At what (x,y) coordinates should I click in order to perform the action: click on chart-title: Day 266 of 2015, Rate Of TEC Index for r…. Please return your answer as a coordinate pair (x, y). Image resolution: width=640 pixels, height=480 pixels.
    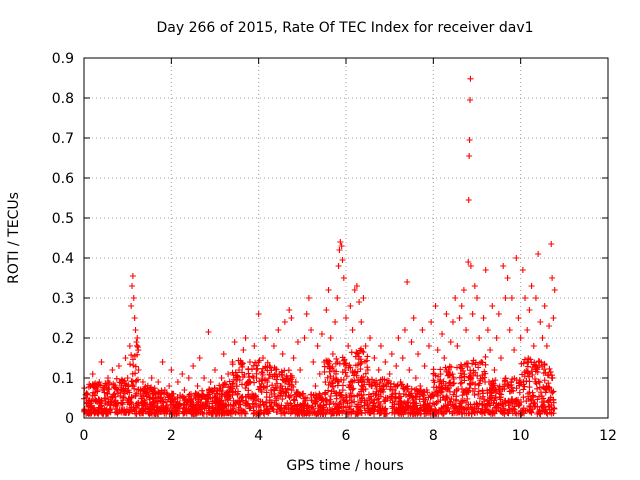
    Looking at the image, I should click on (344, 28).